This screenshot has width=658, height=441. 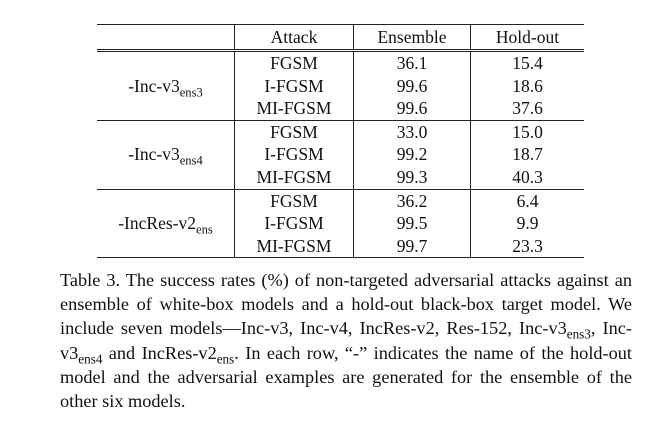 I want to click on holdout-cell: 18.6, so click(x=527, y=86).